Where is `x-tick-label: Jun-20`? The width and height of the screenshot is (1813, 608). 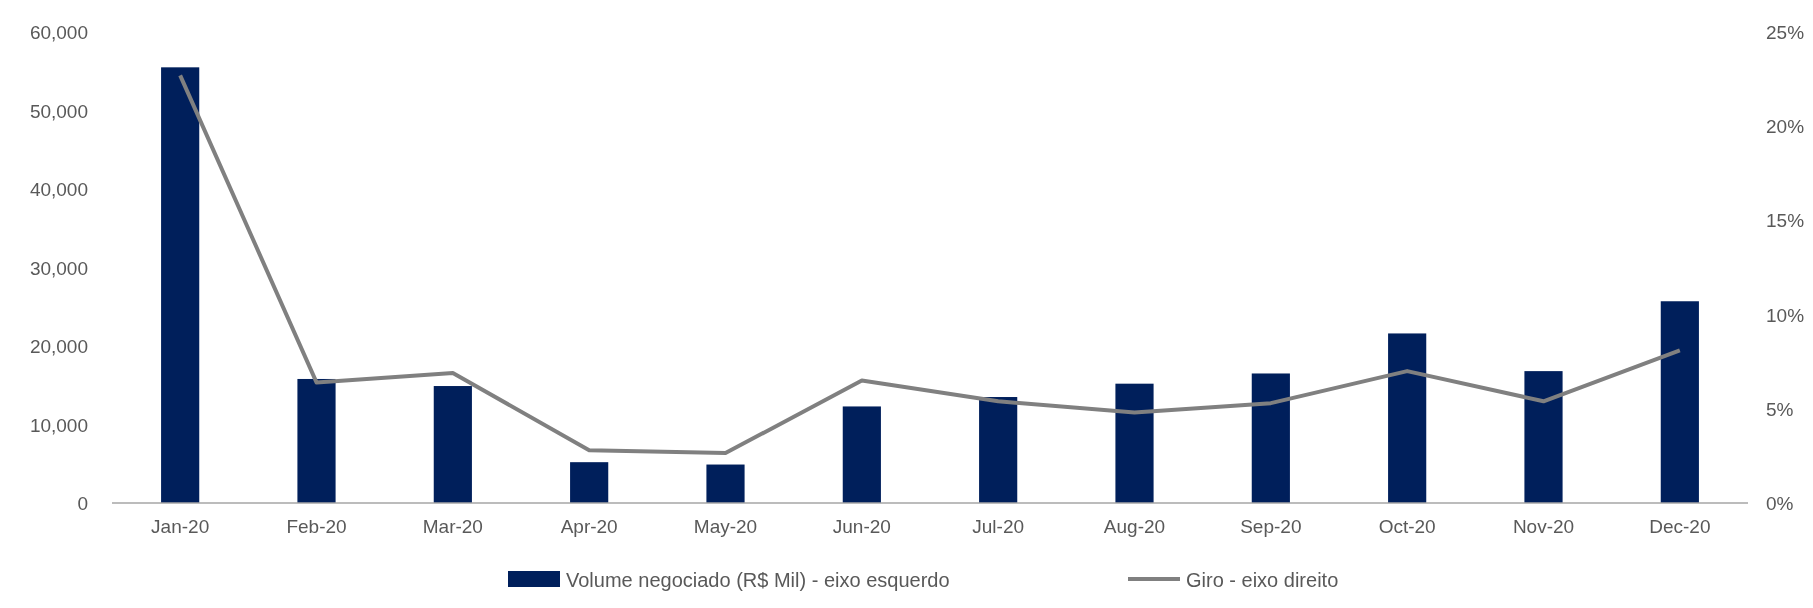 x-tick-label: Jun-20 is located at coordinates (861, 526).